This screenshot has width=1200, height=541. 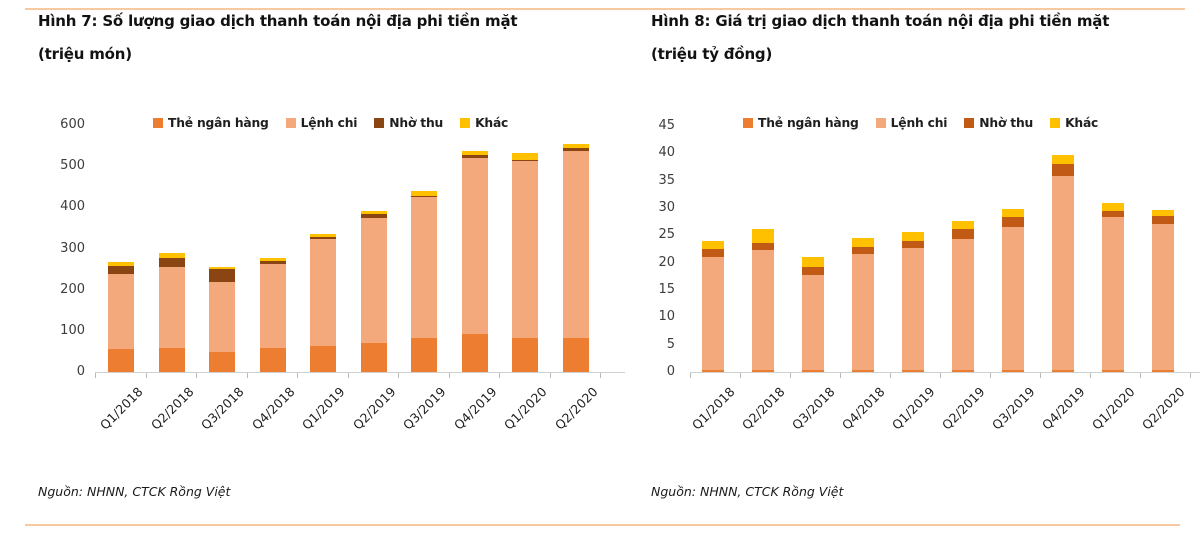 What do you see at coordinates (602, 525) in the screenshot?
I see `bottom-divider-line` at bounding box center [602, 525].